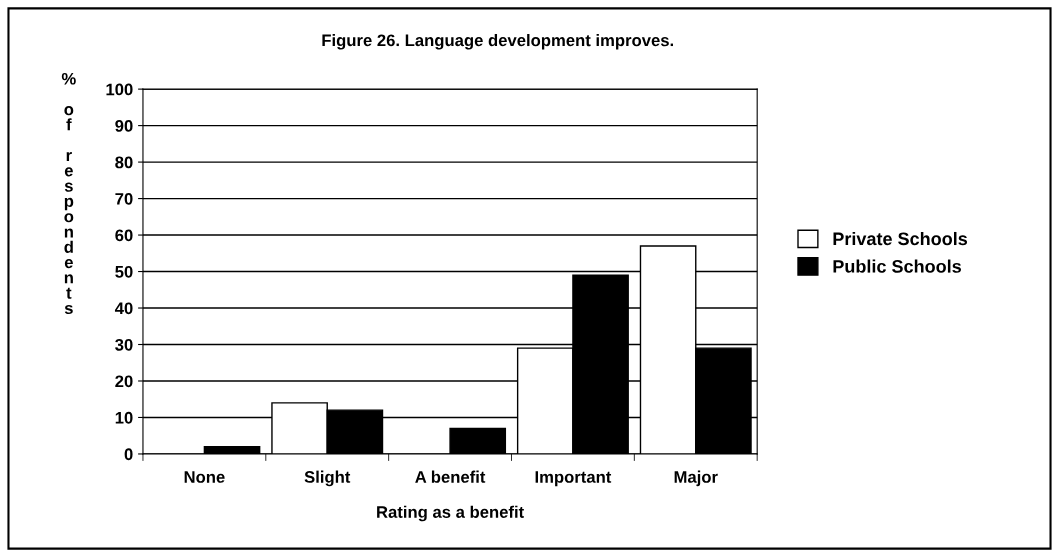 The image size is (1059, 557). I want to click on y-tick-label: 60, so click(124, 235).